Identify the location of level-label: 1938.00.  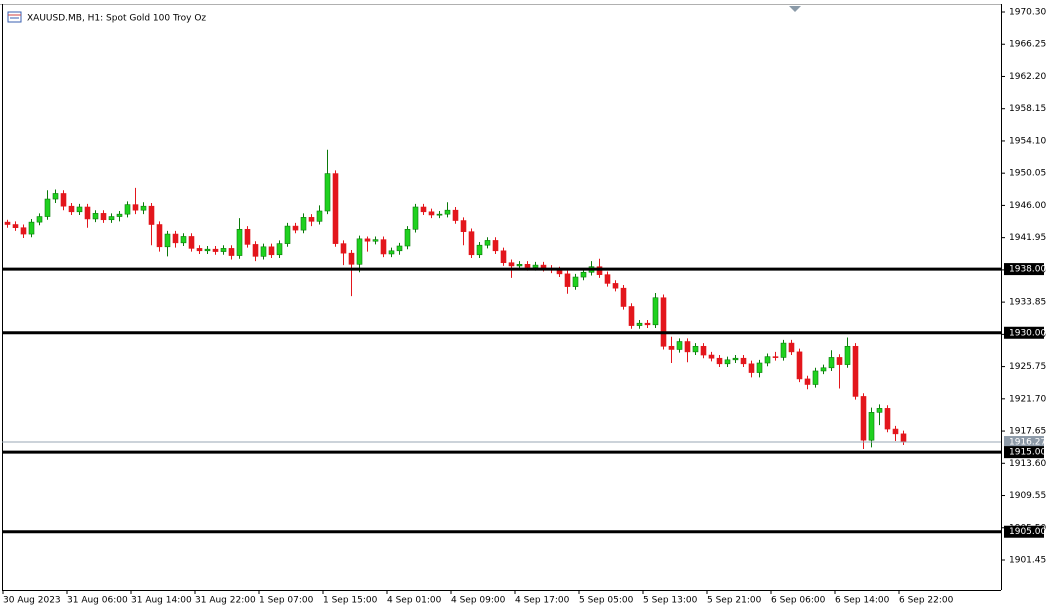
(1027, 270).